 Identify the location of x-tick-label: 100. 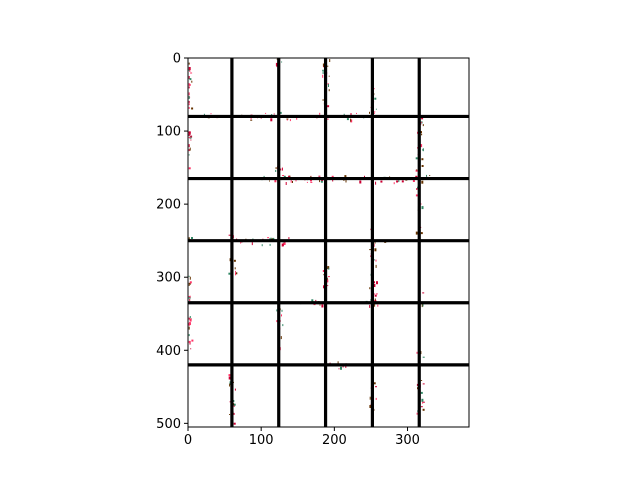
(261, 440).